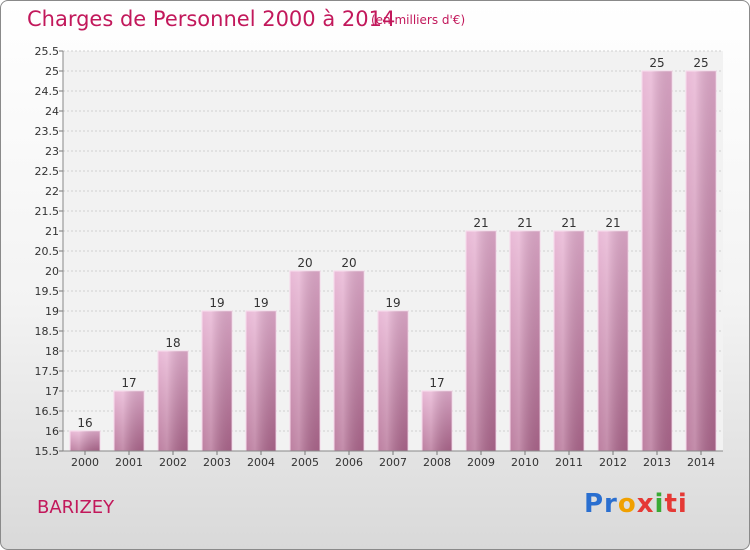 The image size is (750, 550). I want to click on commune-name: BARIZEY, so click(76, 507).